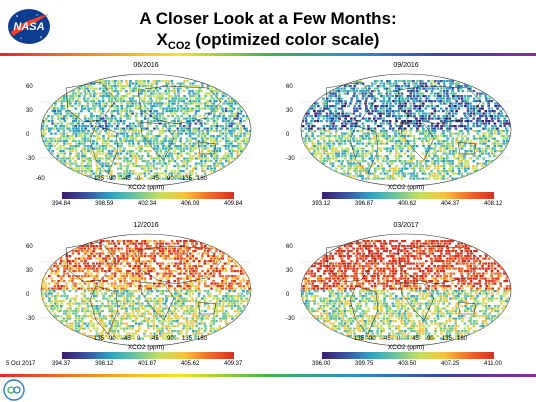 The image size is (536, 402). Describe the element at coordinates (321, 364) in the screenshot. I see `colorbar-tick-label: 396.00` at that location.